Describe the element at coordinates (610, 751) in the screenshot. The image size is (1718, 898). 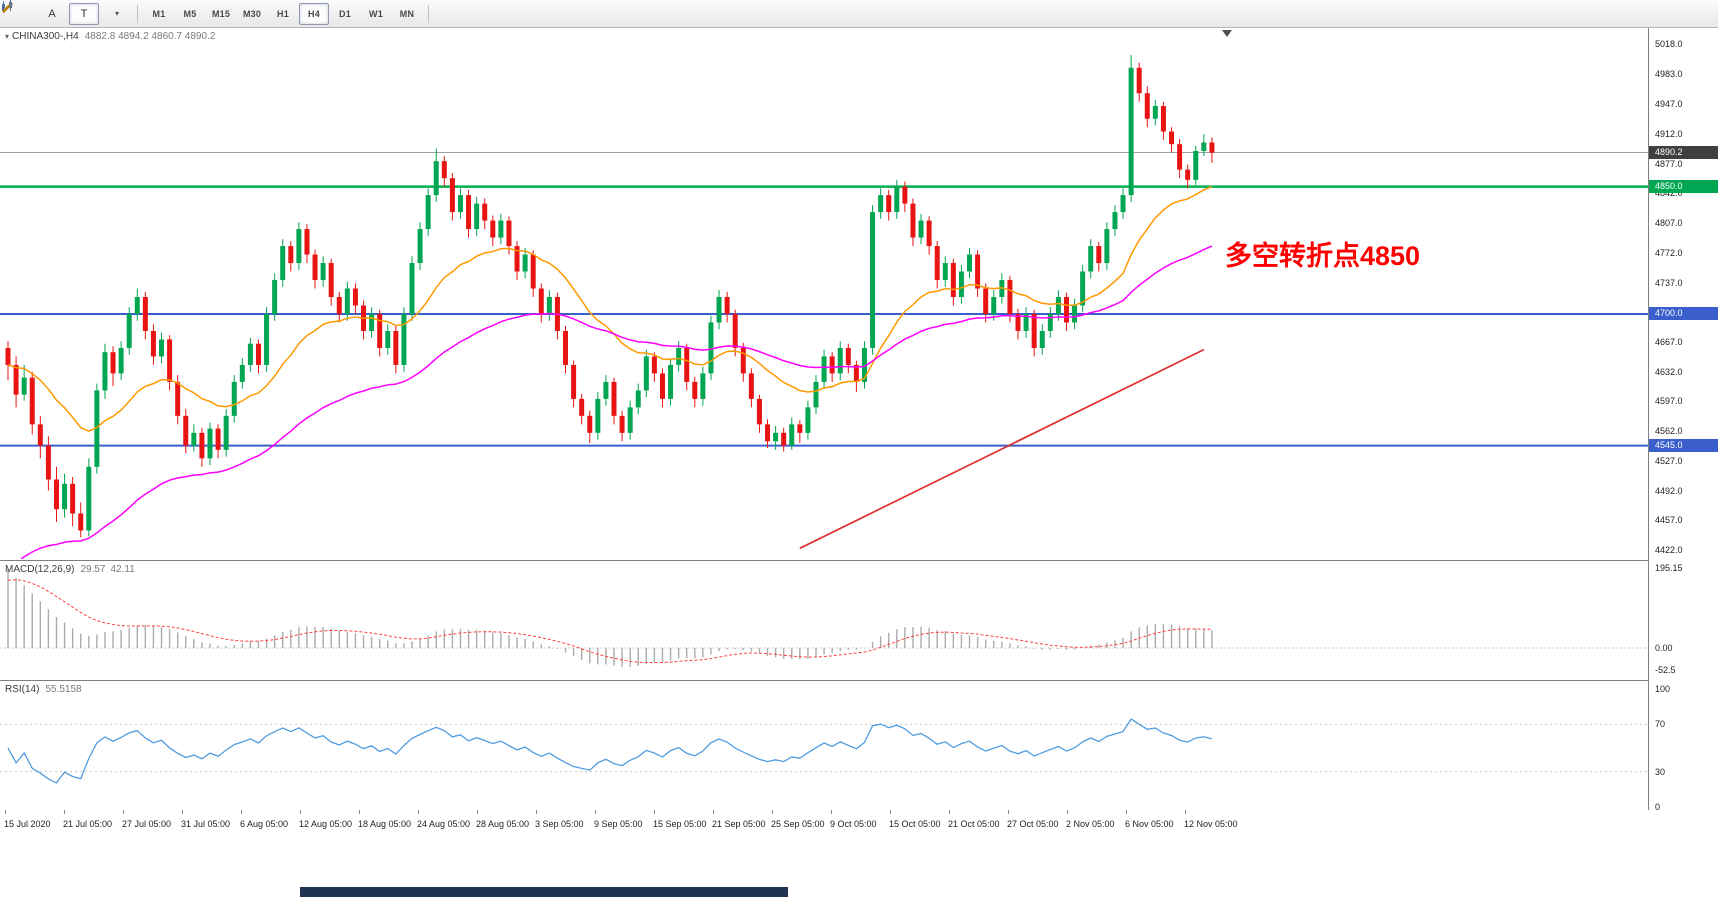
I see `rsi-line` at that location.